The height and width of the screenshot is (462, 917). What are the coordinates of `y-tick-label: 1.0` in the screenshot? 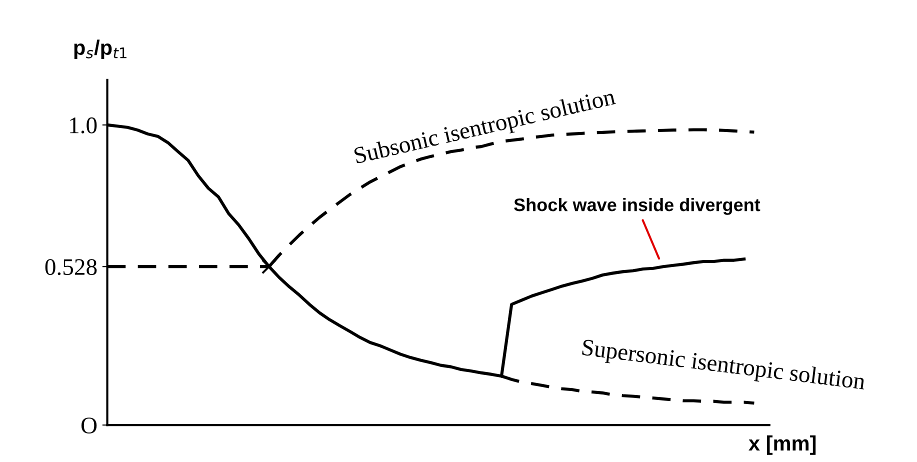 It's located at (83, 125).